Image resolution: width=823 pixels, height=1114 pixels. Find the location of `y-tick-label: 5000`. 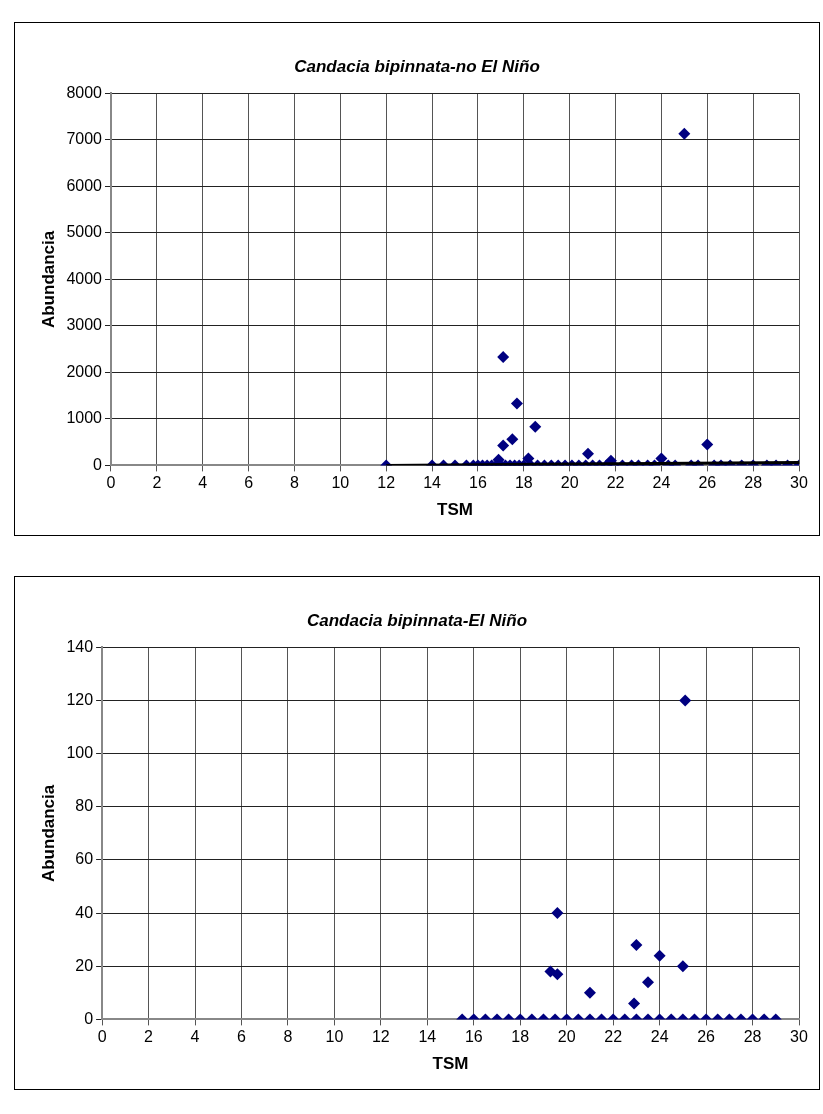

y-tick-label: 5000 is located at coordinates (84, 232).